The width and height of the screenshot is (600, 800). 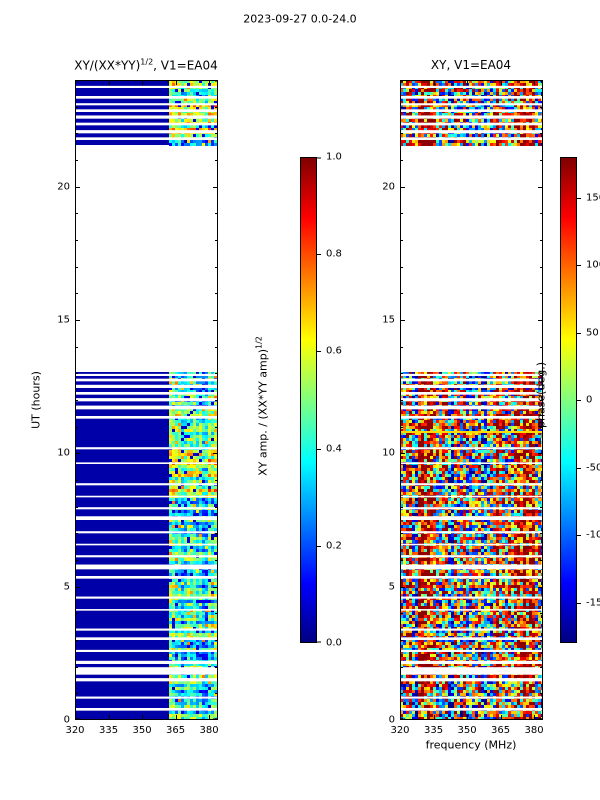 I want to click on colorbar-tick-label: -150, so click(x=593, y=602).